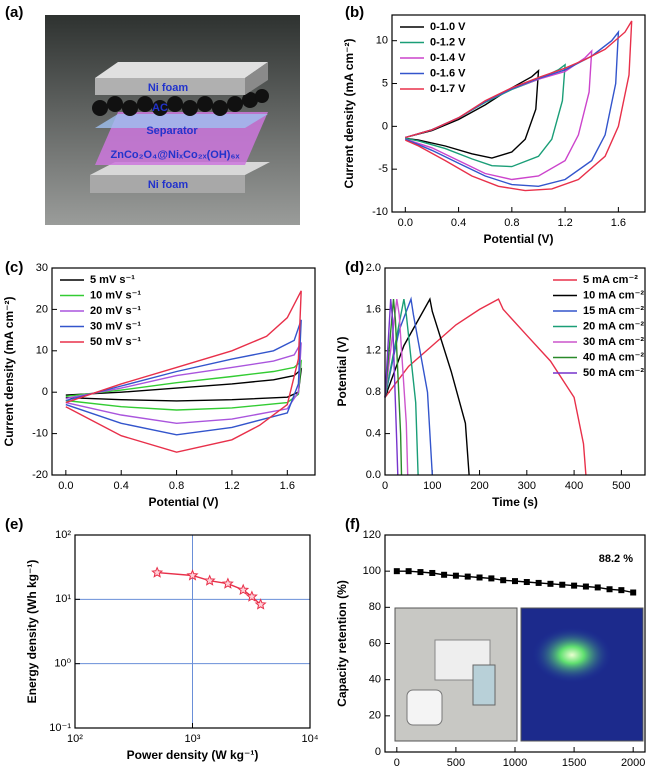 Image resolution: width=653 pixels, height=773 pixels. Describe the element at coordinates (354, 12) in the screenshot. I see `panel-label: (b)` at that location.